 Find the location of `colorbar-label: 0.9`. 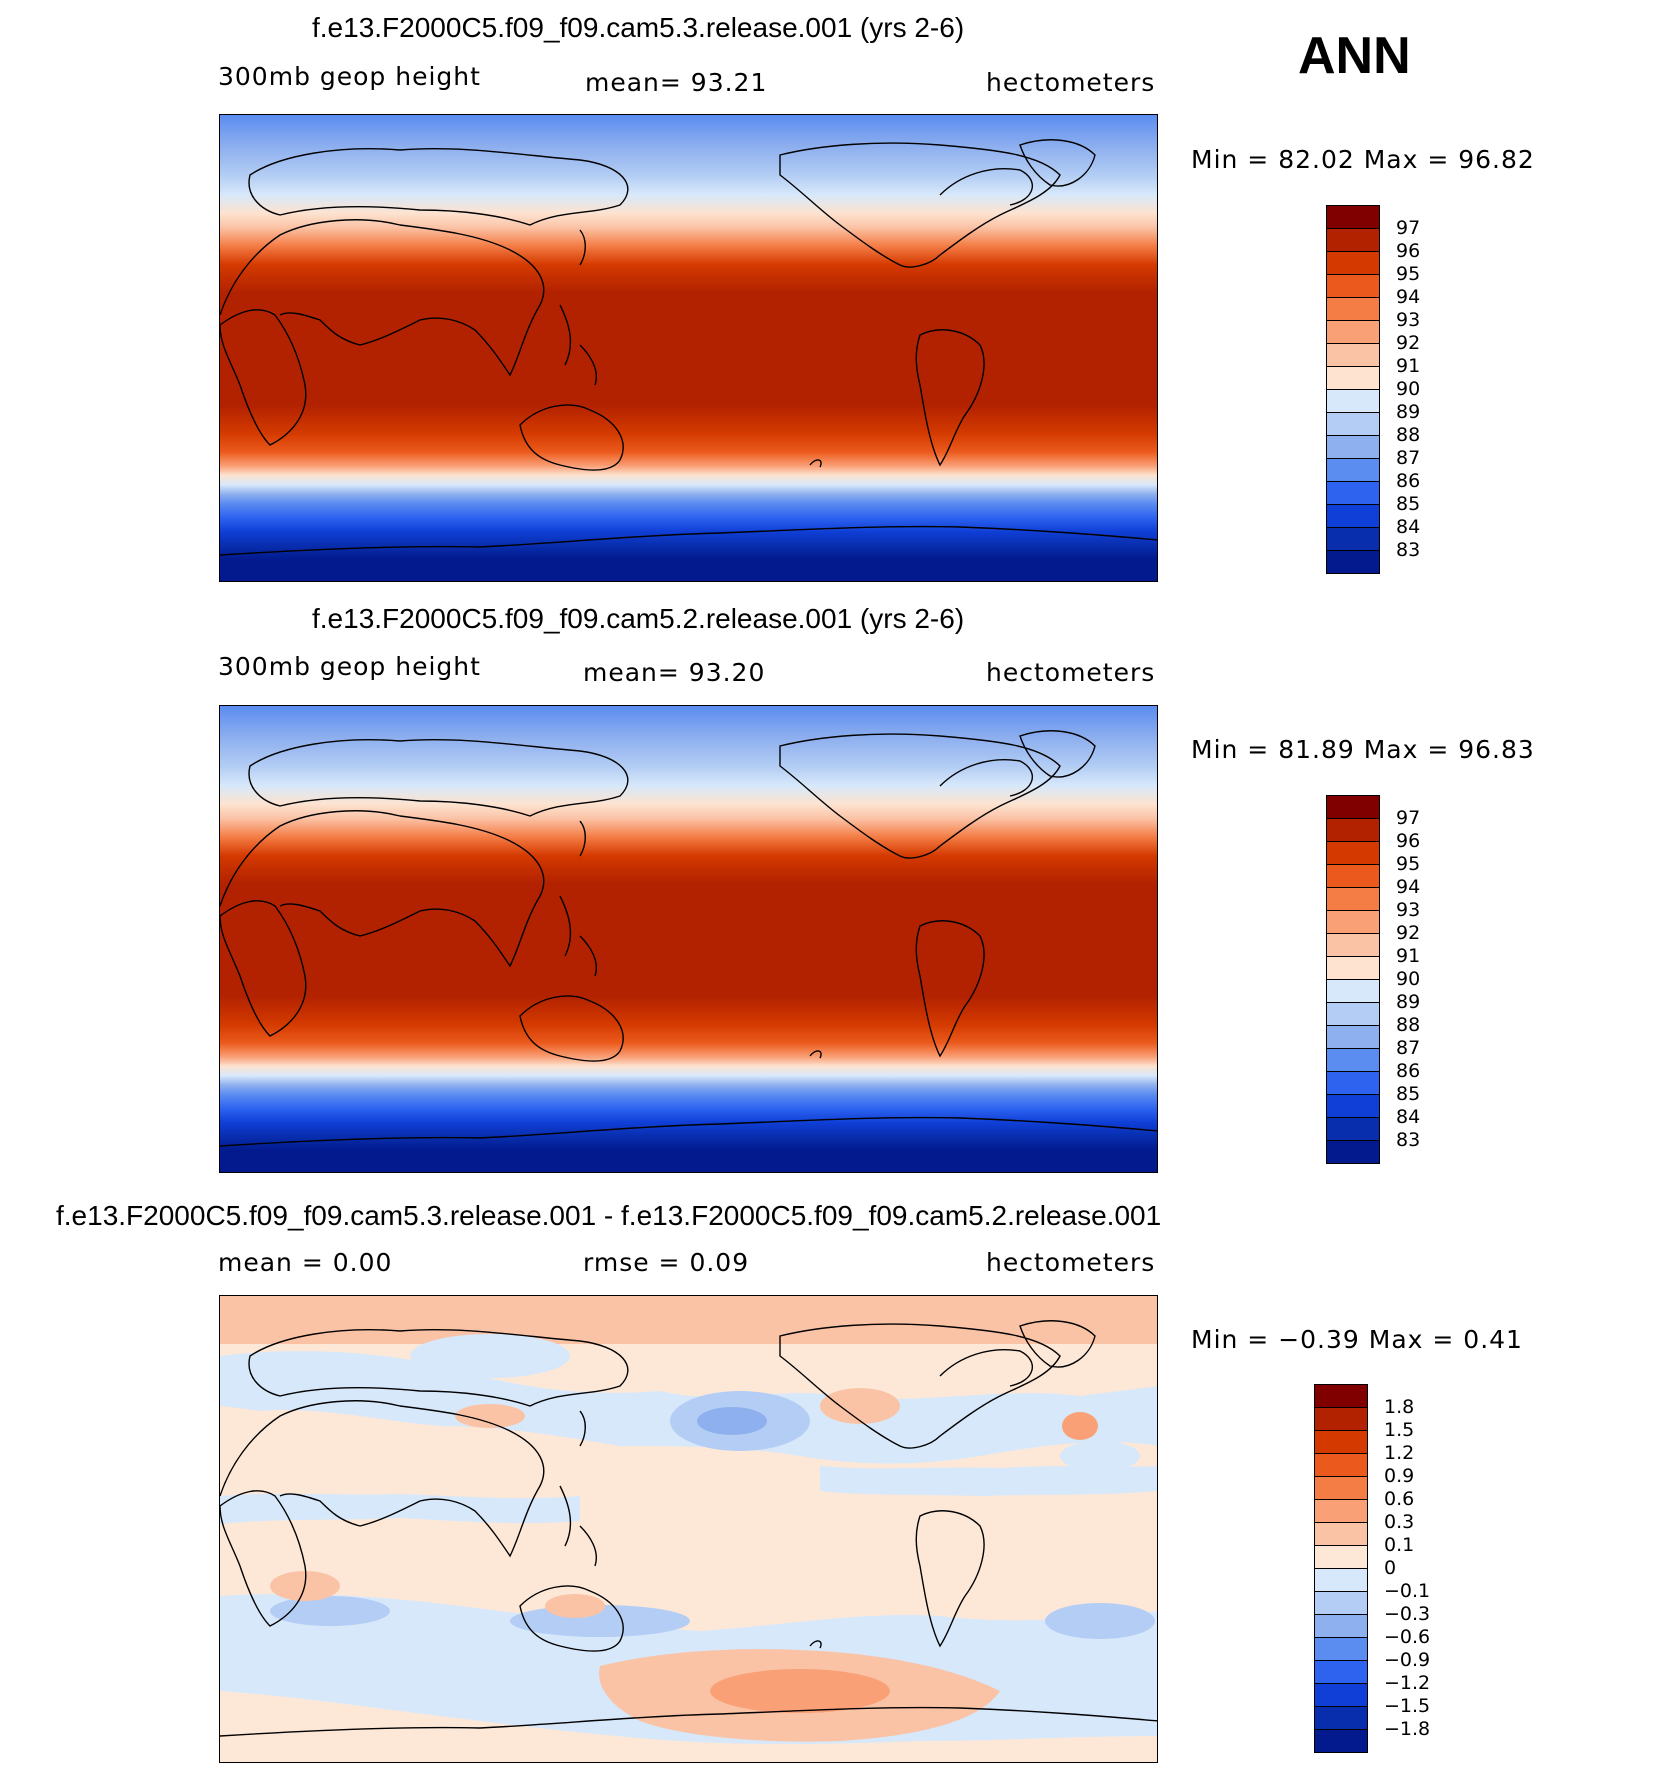

colorbar-label: 0.9 is located at coordinates (1399, 1476).